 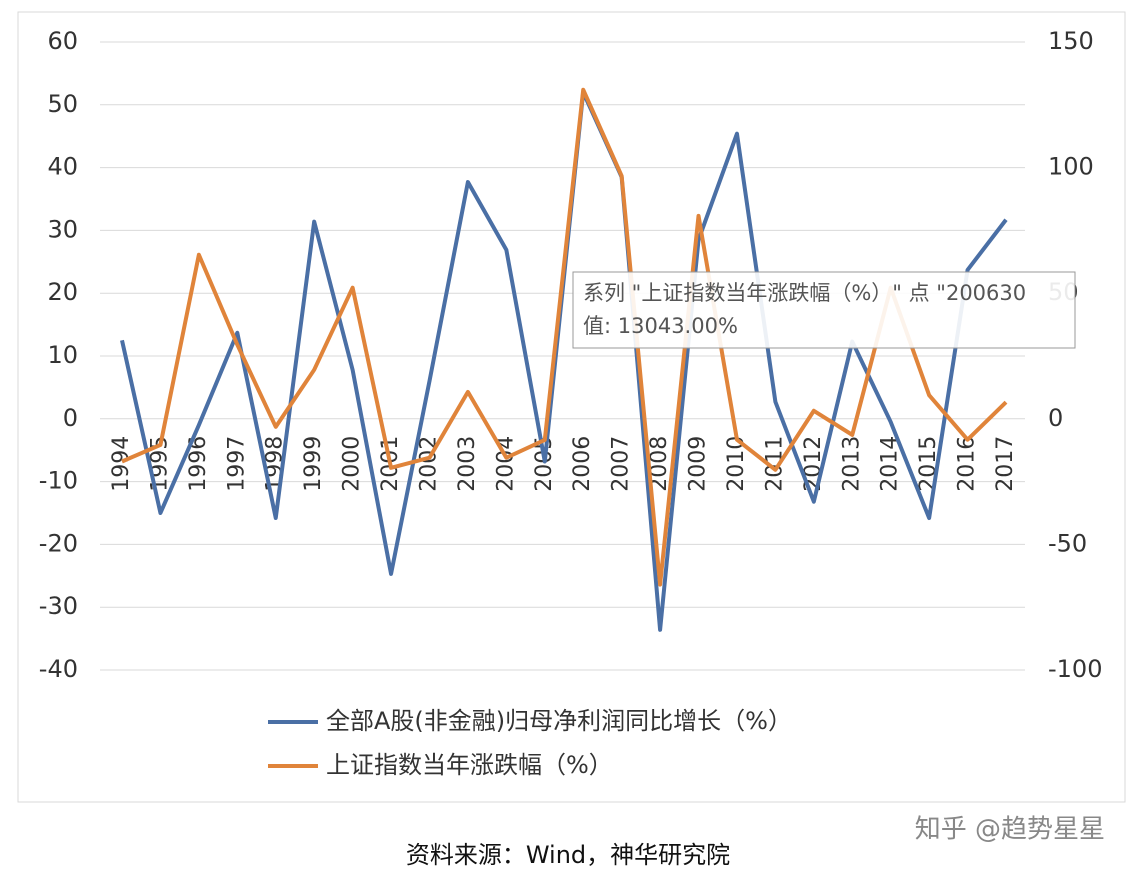 I want to click on x-tick-label: 1999, so click(x=313, y=464).